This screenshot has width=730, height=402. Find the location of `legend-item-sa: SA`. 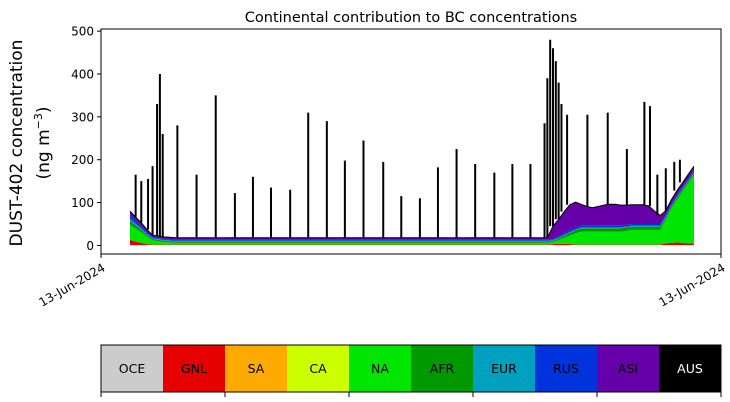

legend-item-sa: SA is located at coordinates (256, 368).